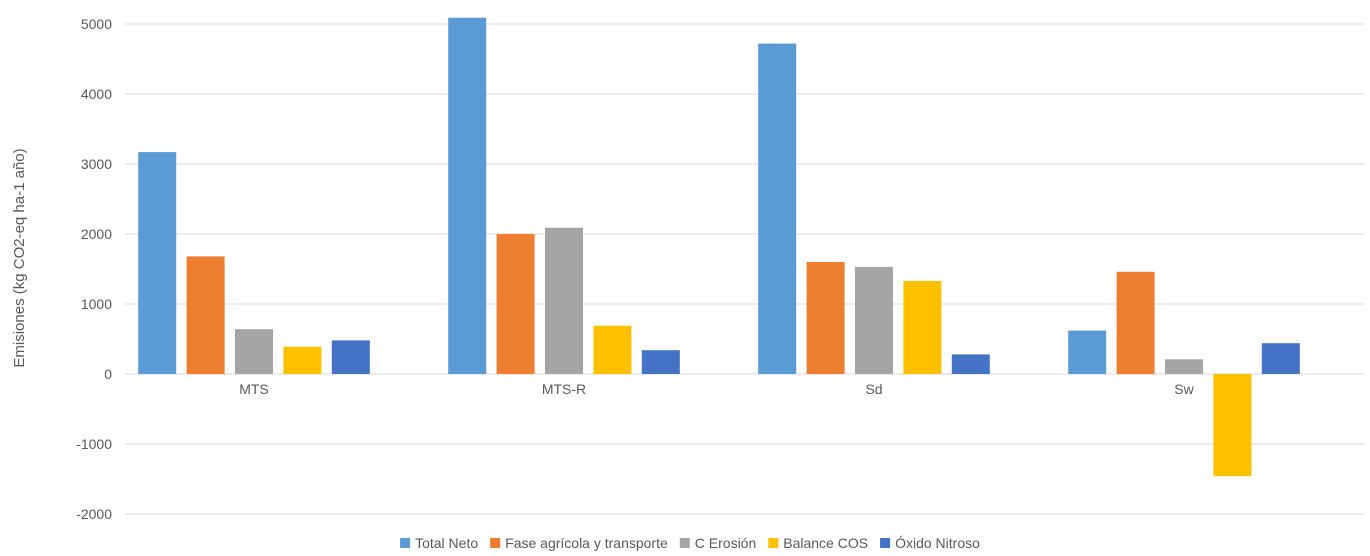  I want to click on bar--xido-nitroso-mts, so click(350, 357).